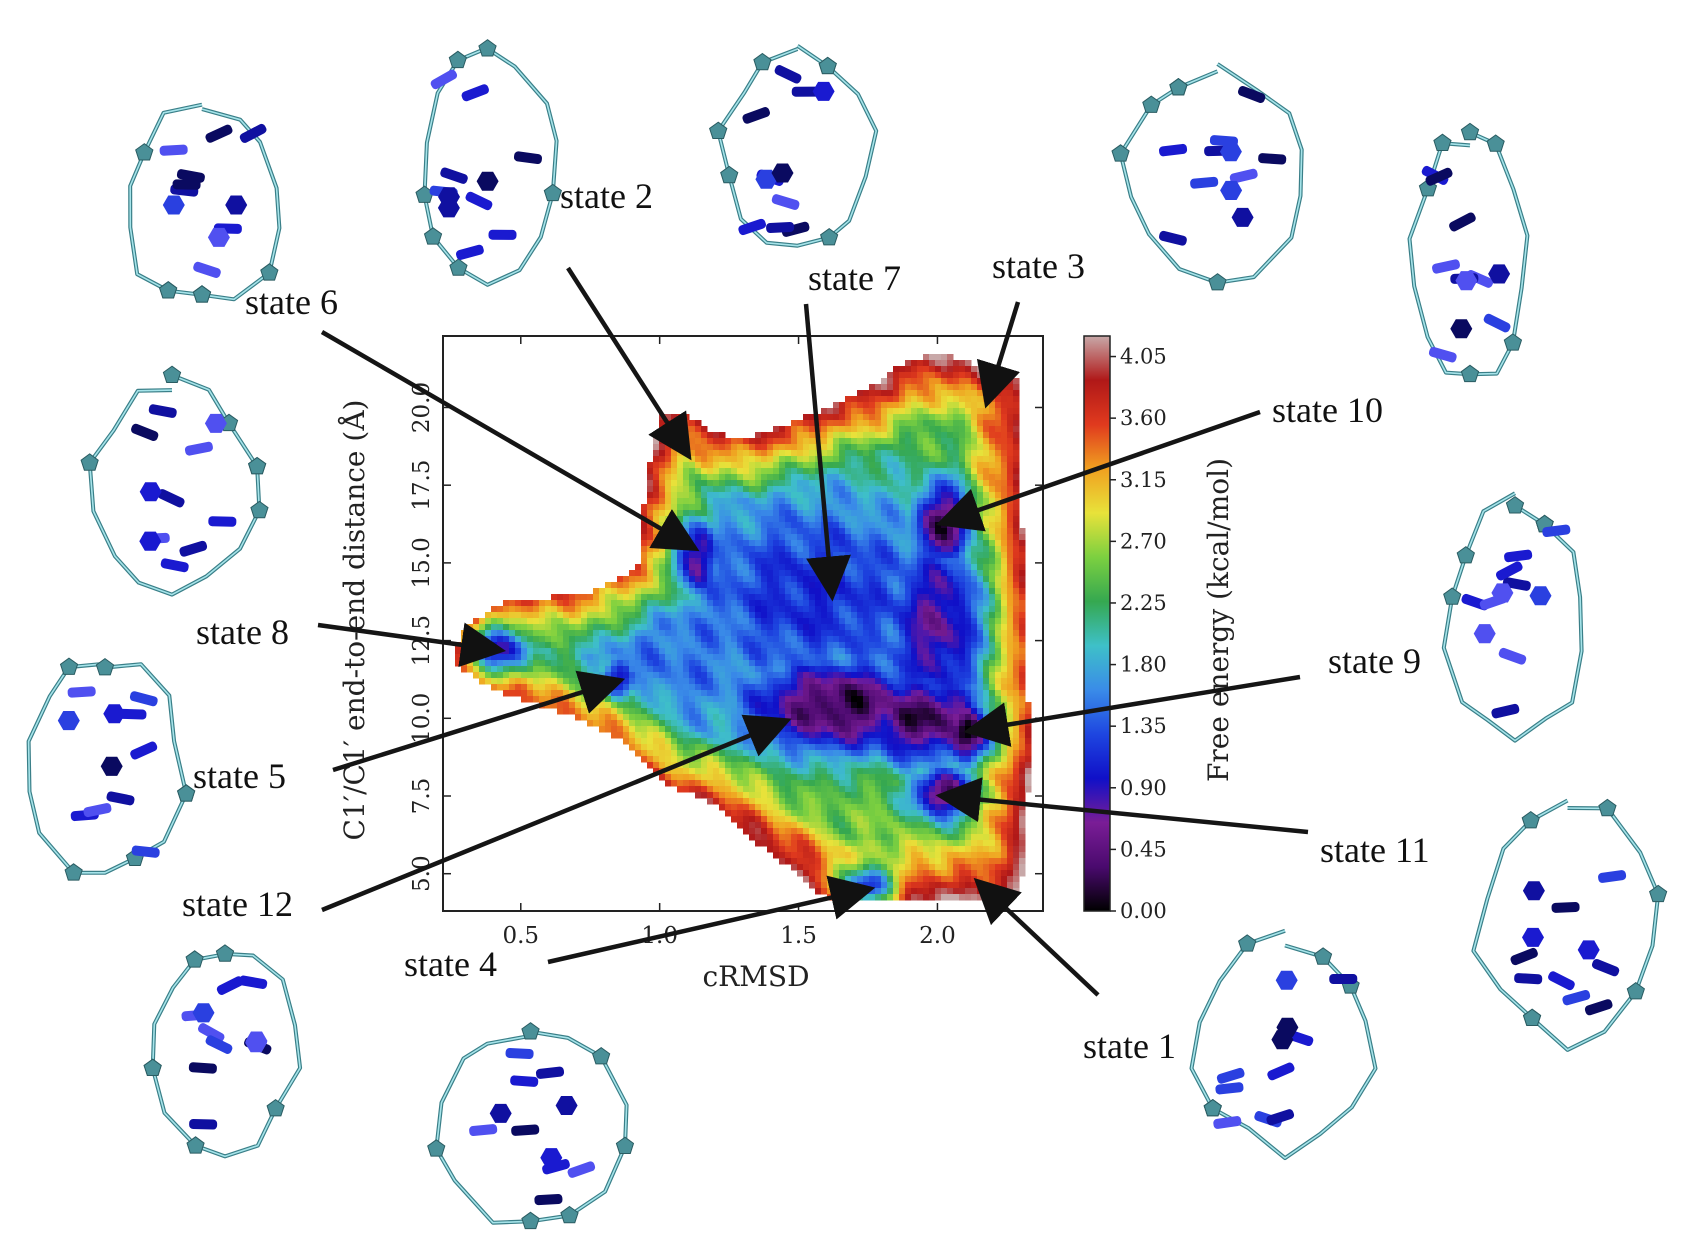 The height and width of the screenshot is (1244, 1686). I want to click on base-slab, so click(1505, 711).